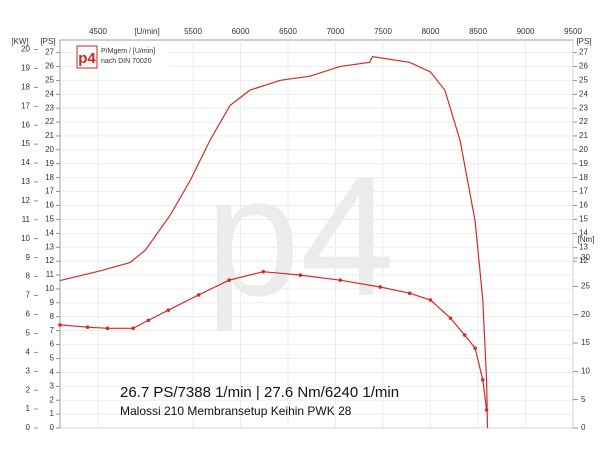  Describe the element at coordinates (49, 135) in the screenshot. I see `y-tick-label: 21` at that location.